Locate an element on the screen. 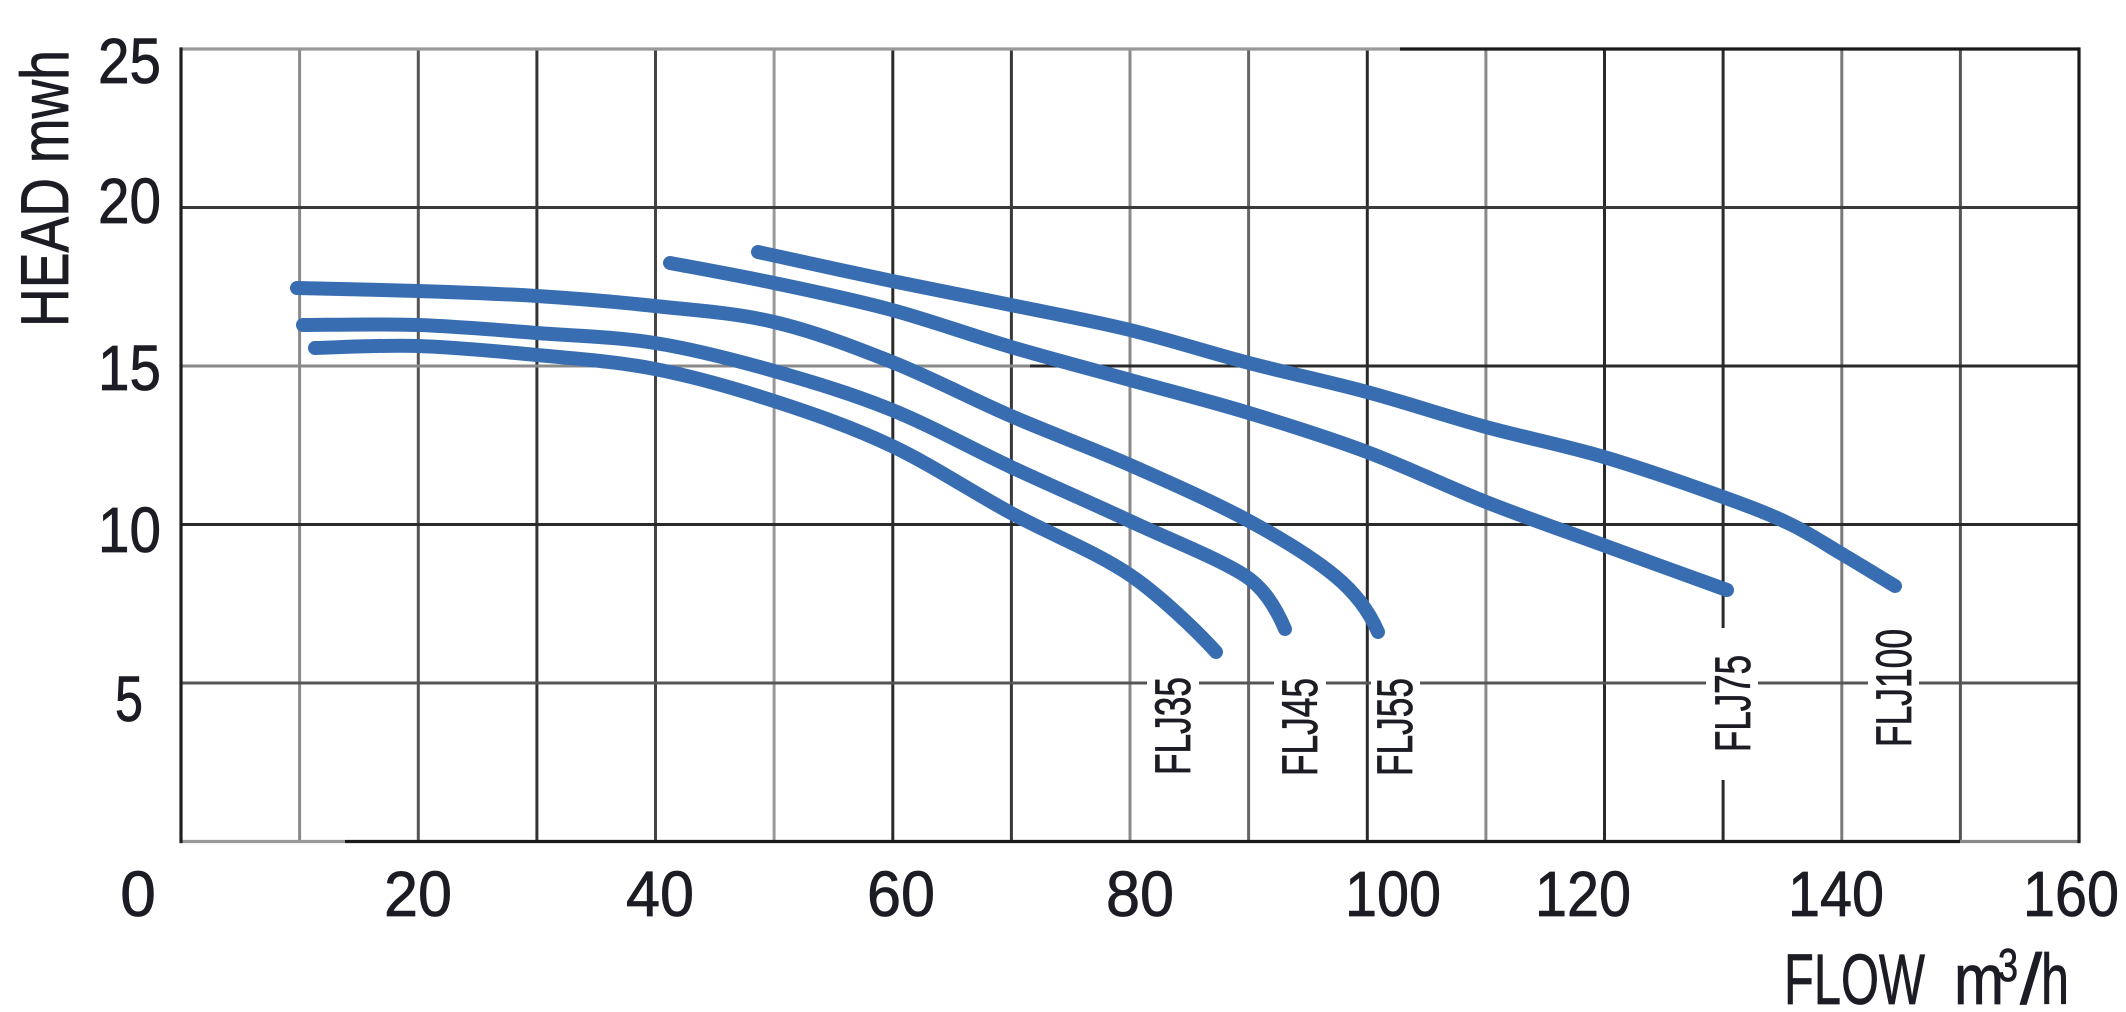 This screenshot has width=2126, height=1012. svg-text: 140 is located at coordinates (1836, 894).